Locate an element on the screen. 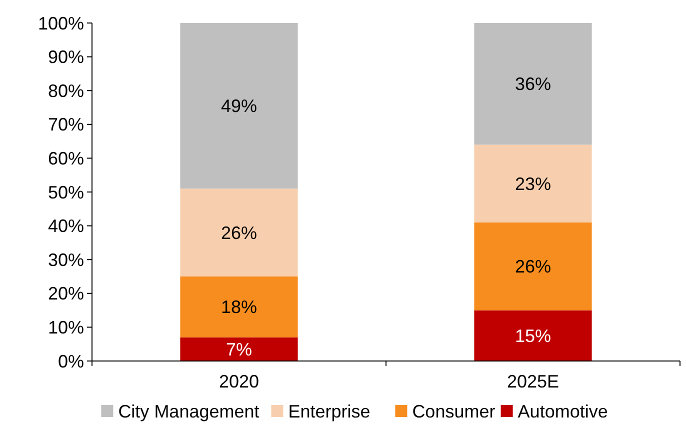 The image size is (686, 429). y-tick-label: 30% is located at coordinates (66, 260).